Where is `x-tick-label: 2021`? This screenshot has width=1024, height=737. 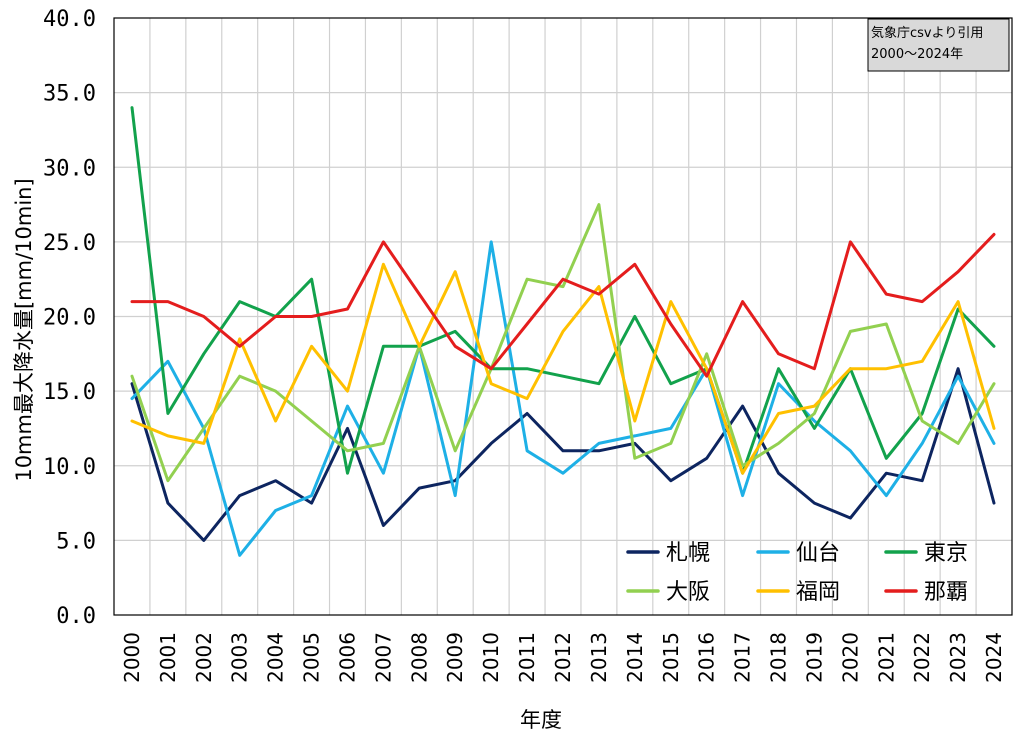
x-tick-label: 2021 is located at coordinates (886, 657).